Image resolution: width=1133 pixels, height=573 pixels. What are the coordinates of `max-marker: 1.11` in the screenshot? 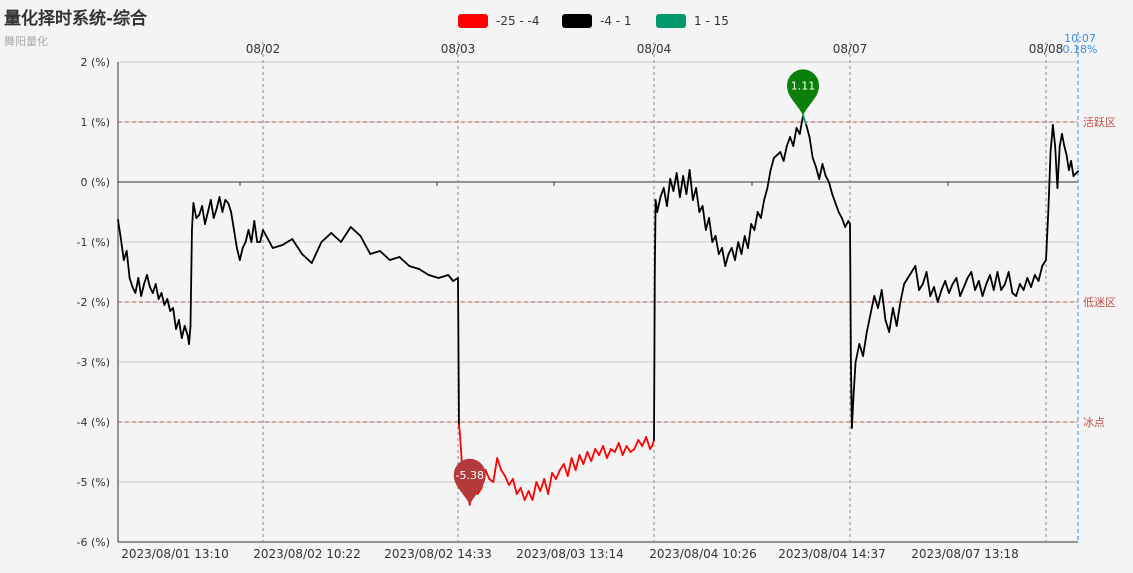 It's located at (803, 92).